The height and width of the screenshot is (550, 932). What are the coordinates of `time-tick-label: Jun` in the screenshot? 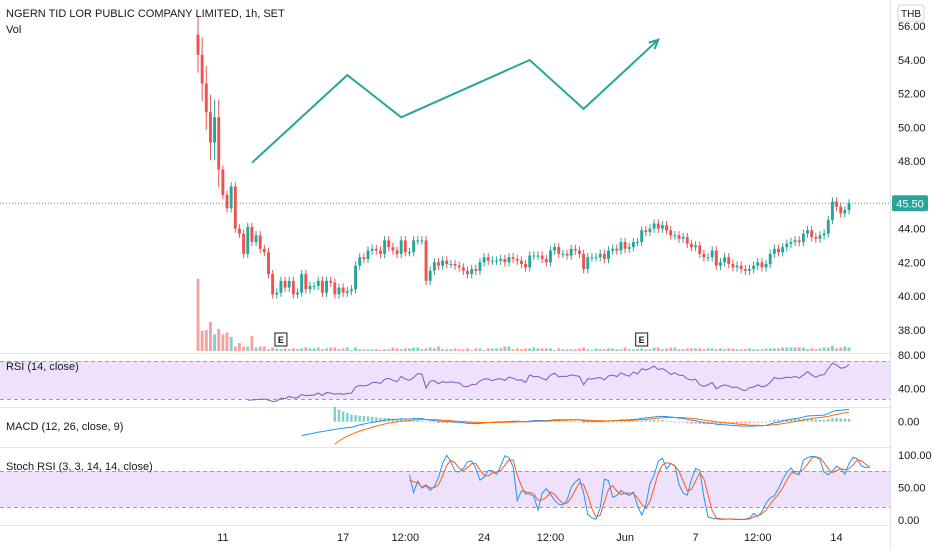 It's located at (625, 538).